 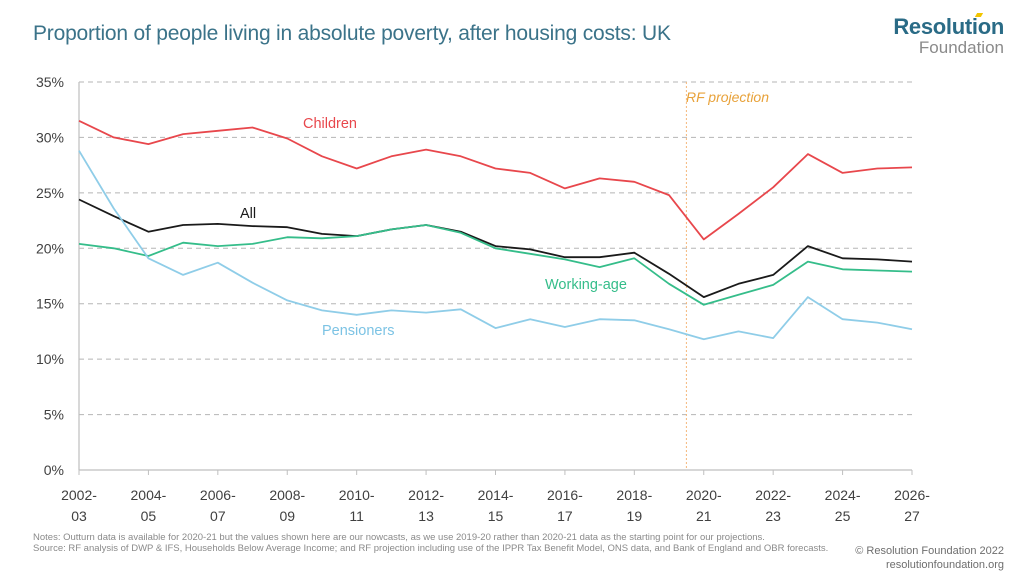 I want to click on resolution-foundation-logo: Resolution Foundation, so click(x=948, y=35).